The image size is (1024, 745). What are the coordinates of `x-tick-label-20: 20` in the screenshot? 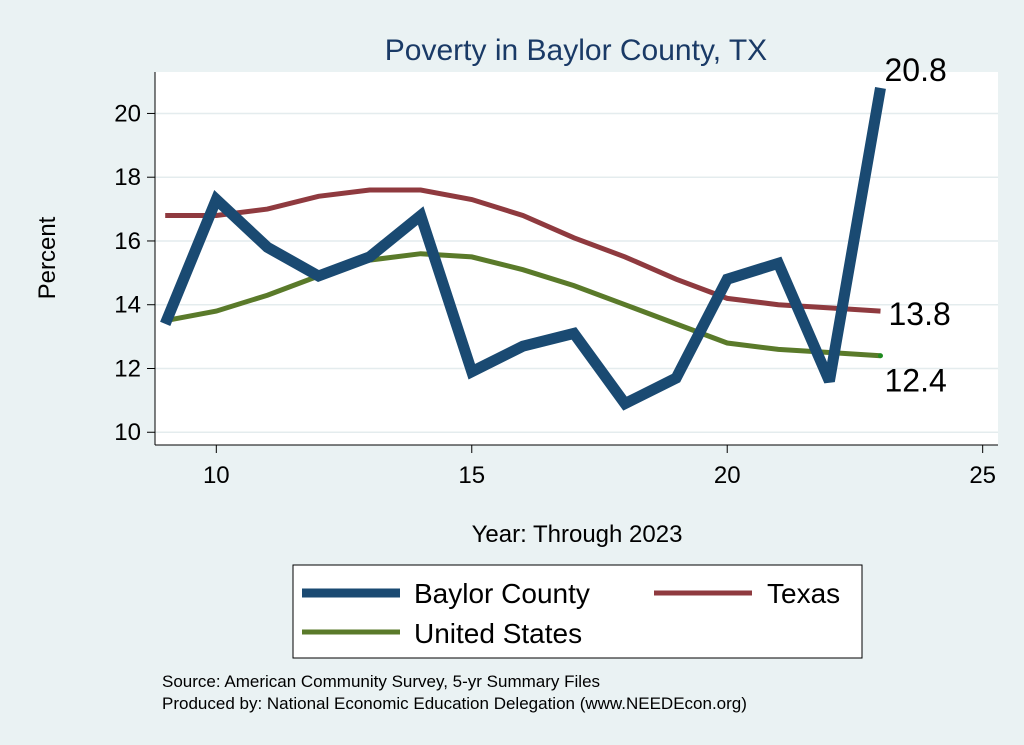 It's located at (727, 475).